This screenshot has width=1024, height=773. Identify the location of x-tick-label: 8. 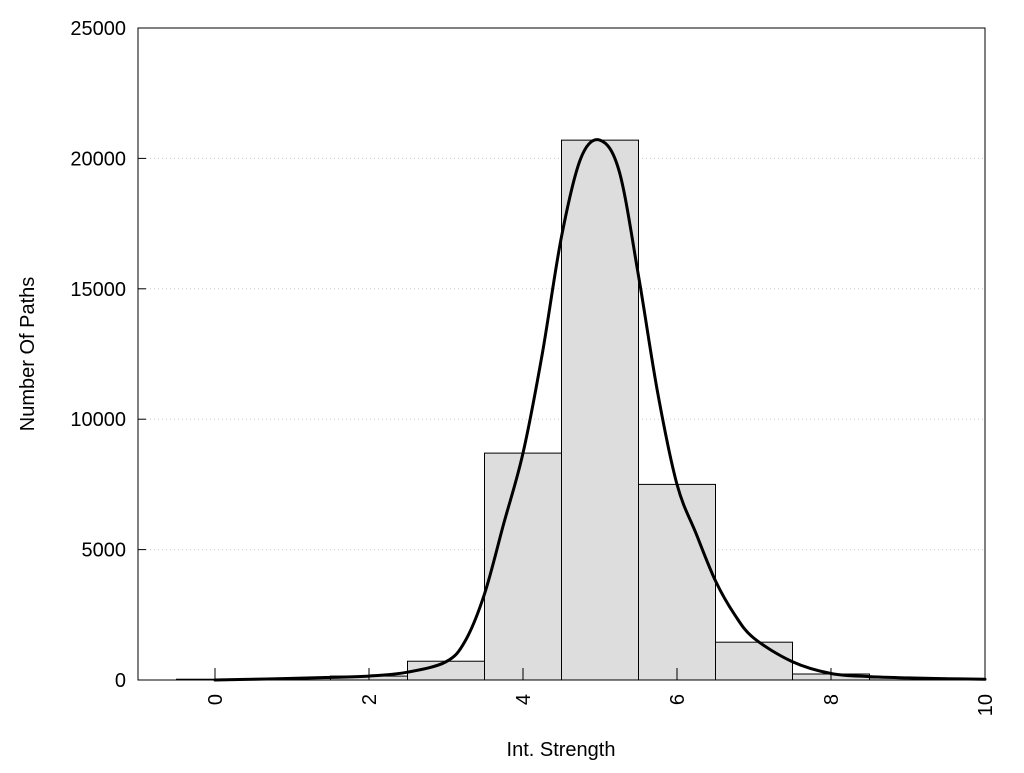
(832, 699).